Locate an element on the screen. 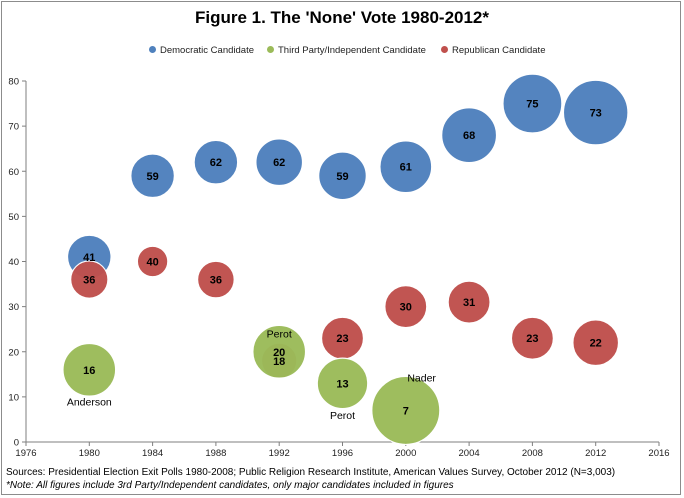 Image resolution: width=684 pixels, height=498 pixels. x-tick-label: 1996 is located at coordinates (342, 453).